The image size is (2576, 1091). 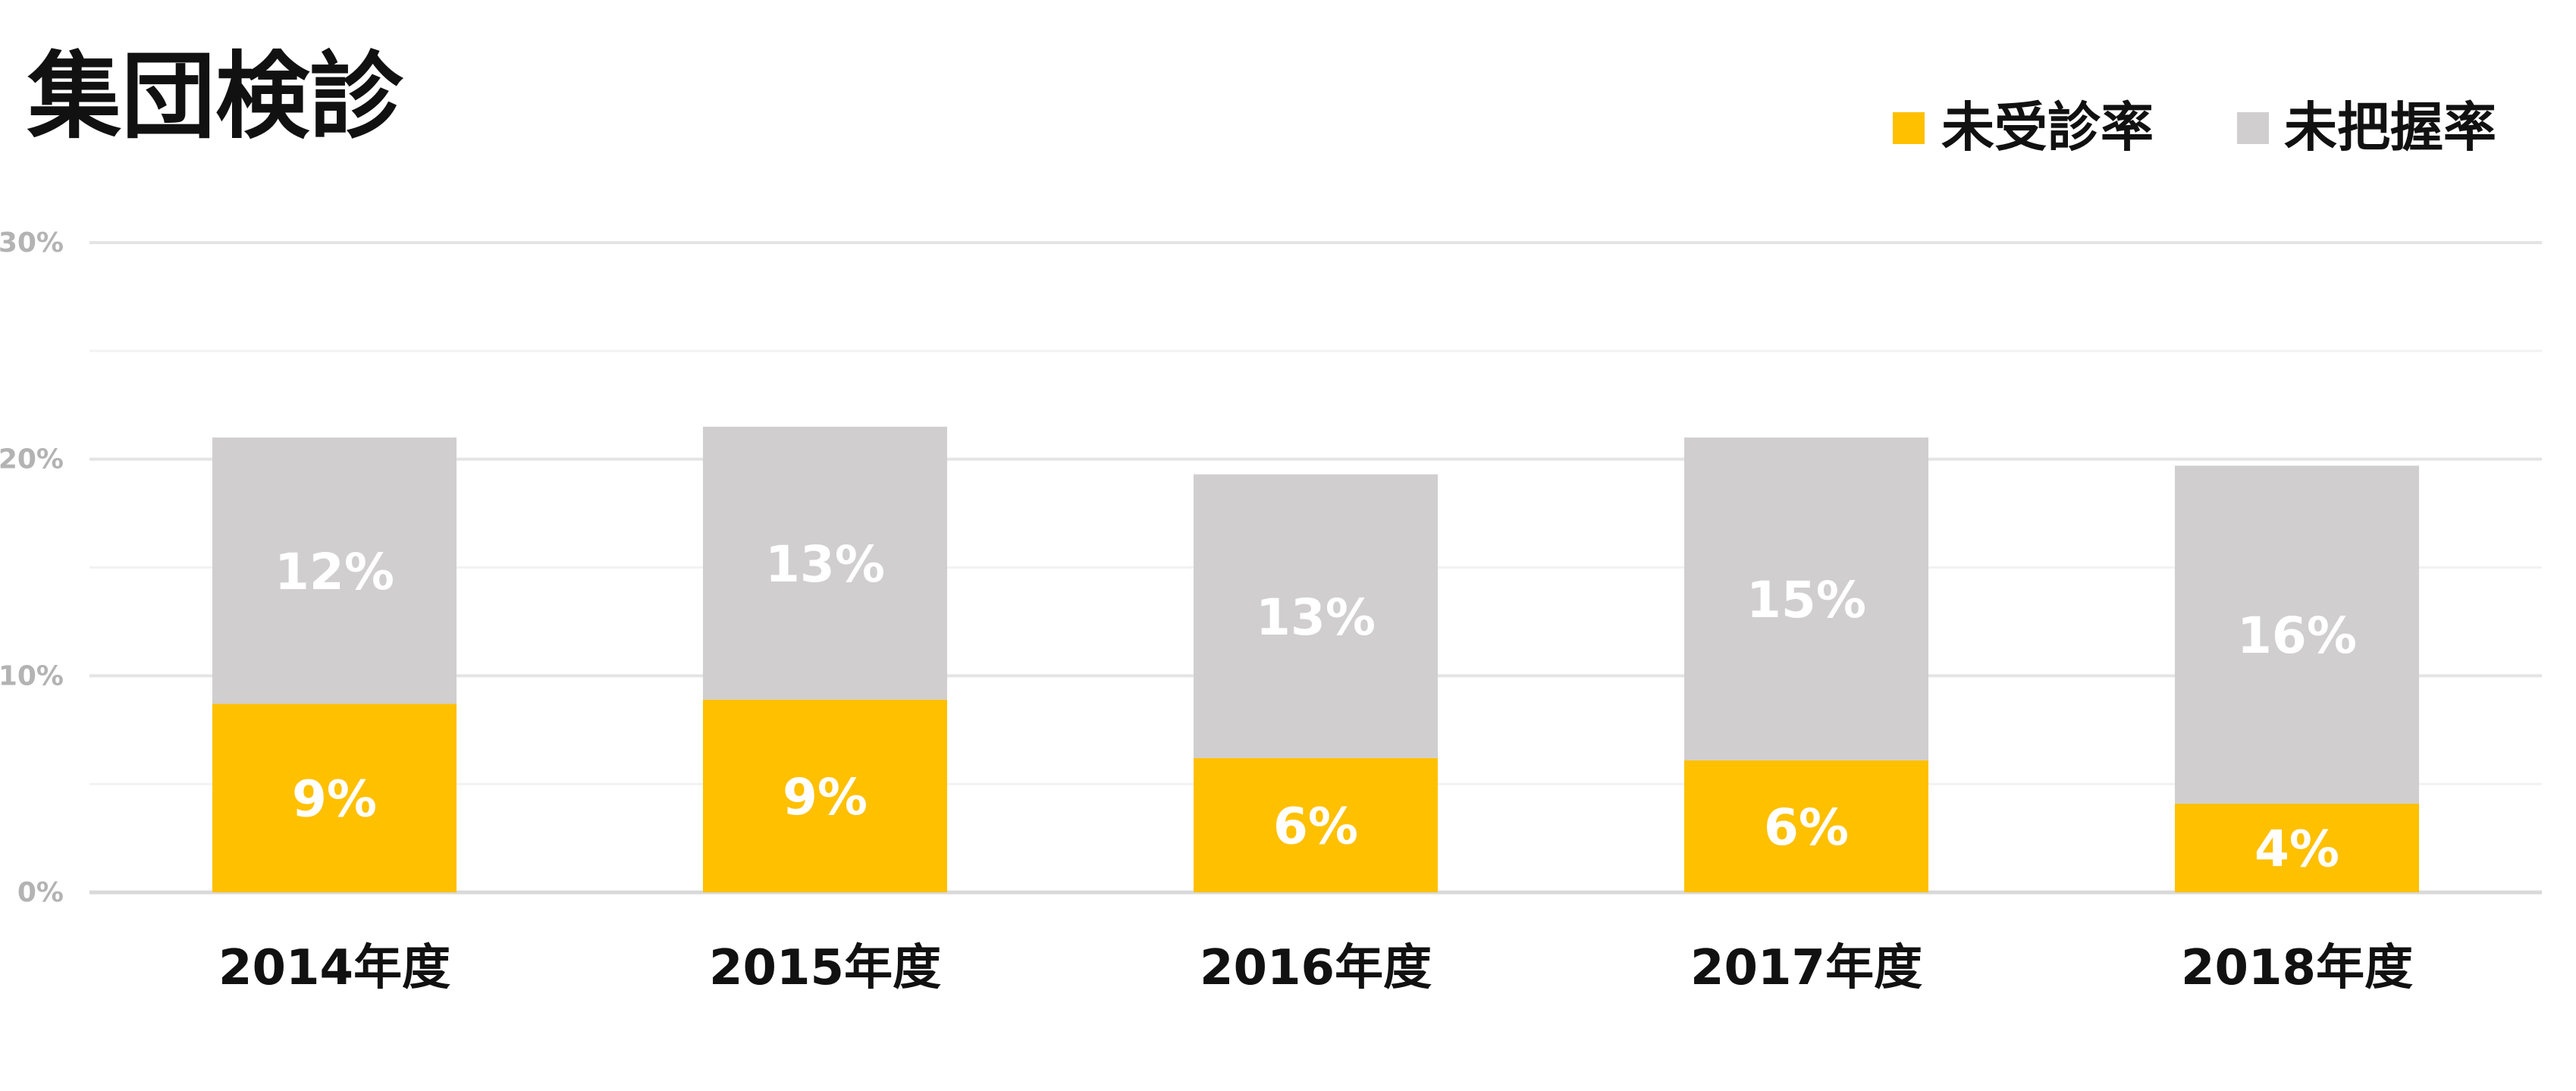 I want to click on x-tick-label: 2016年度, so click(x=1316, y=968).